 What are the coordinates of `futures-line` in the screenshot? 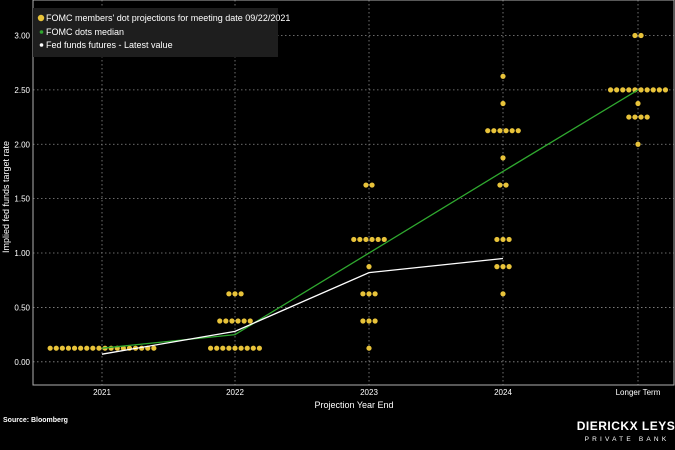 It's located at (302, 306).